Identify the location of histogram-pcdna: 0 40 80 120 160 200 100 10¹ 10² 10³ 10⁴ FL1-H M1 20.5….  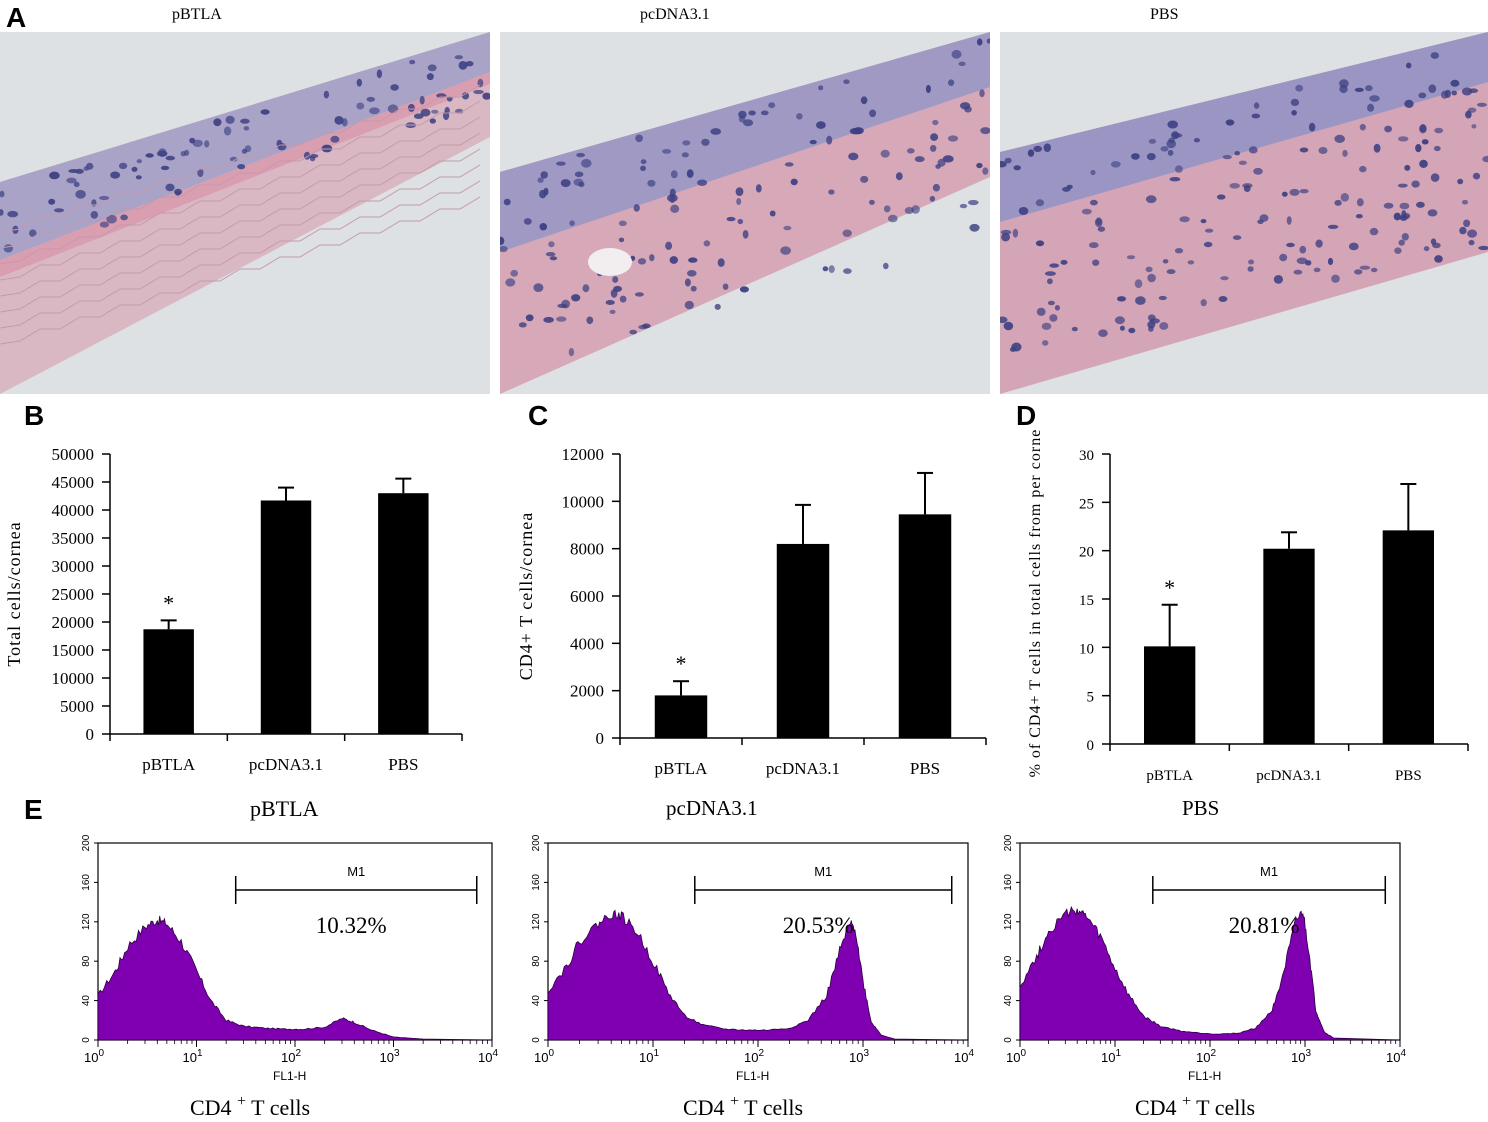
(752, 977).